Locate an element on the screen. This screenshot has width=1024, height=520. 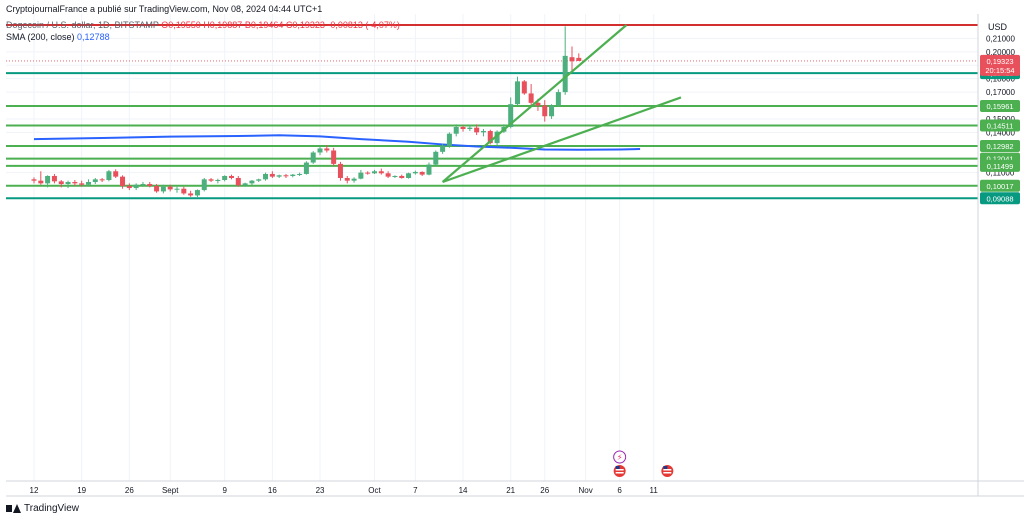
sma-200-line is located at coordinates (337, 142).